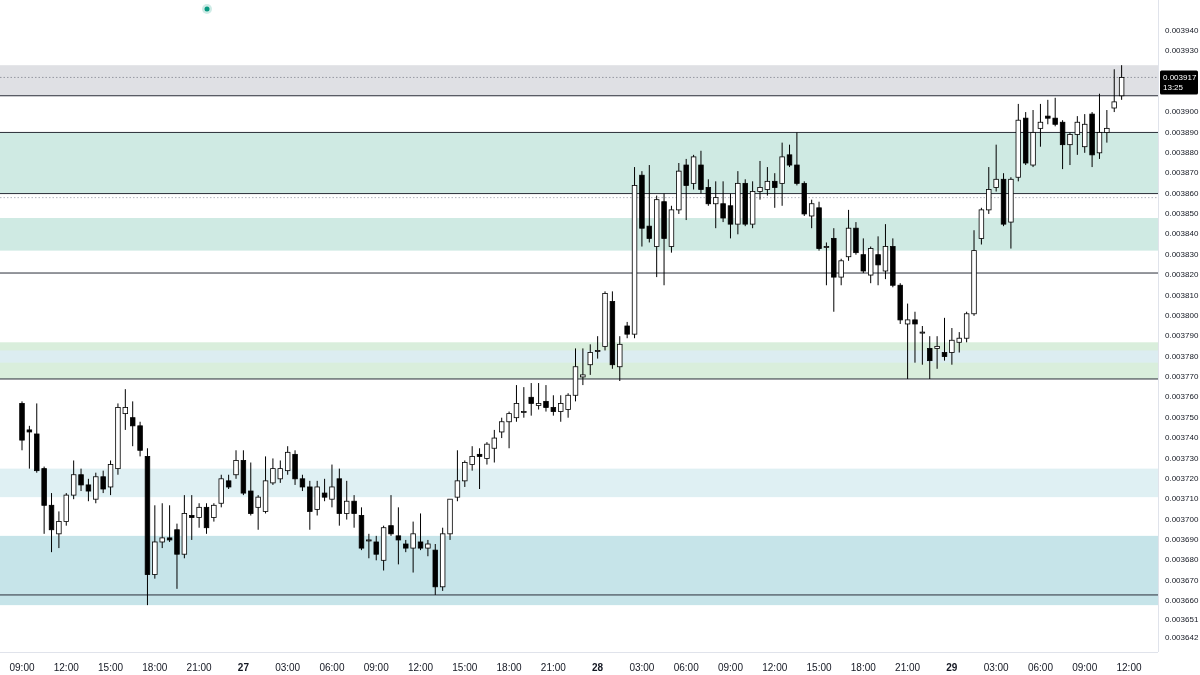  I want to click on y-tick-label: 0.003860, so click(1182, 193).